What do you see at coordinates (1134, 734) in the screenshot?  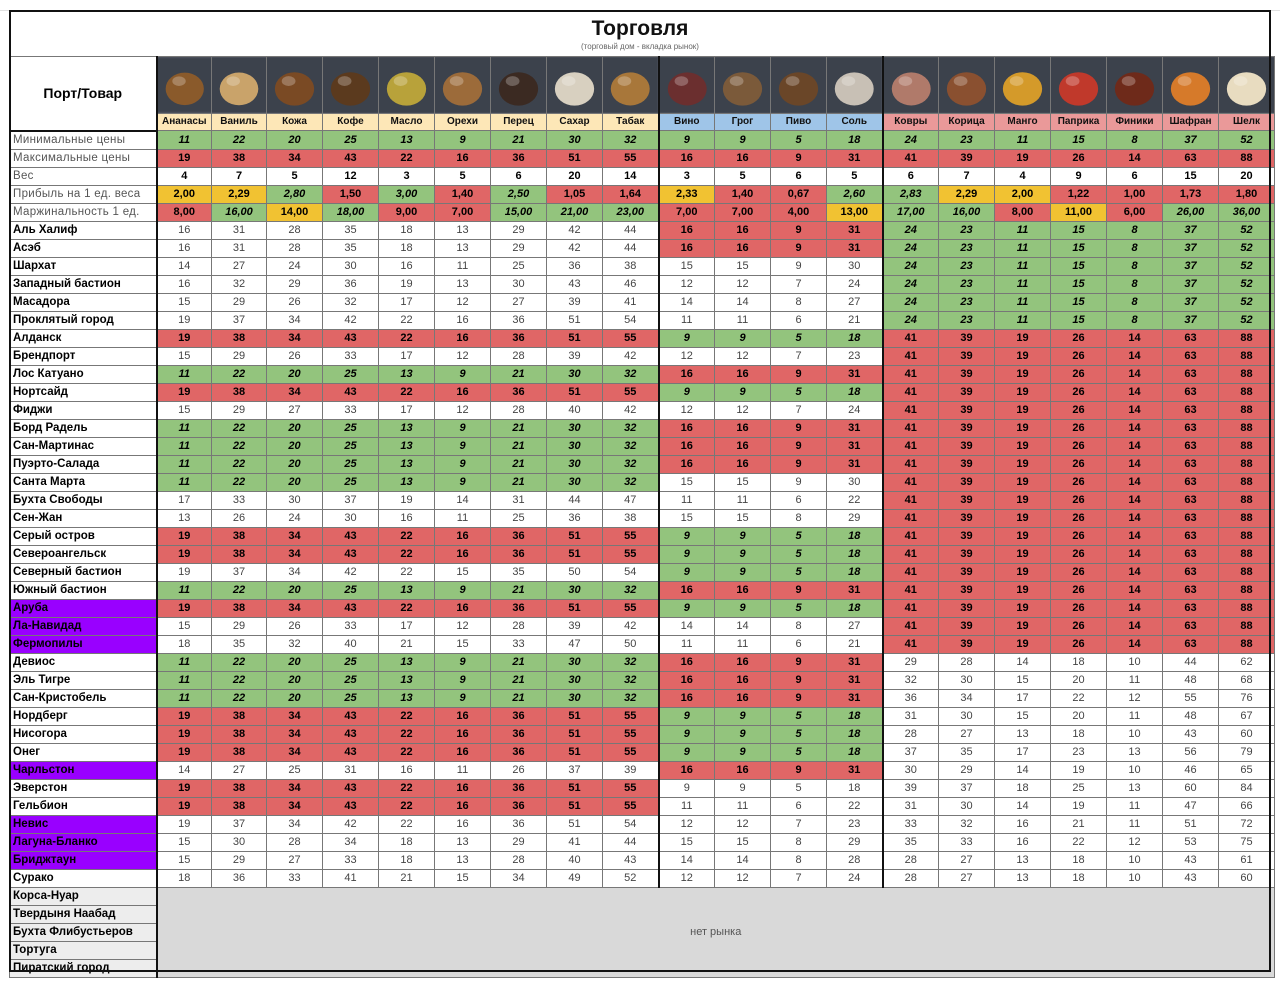 I see `price-cell: 10` at bounding box center [1134, 734].